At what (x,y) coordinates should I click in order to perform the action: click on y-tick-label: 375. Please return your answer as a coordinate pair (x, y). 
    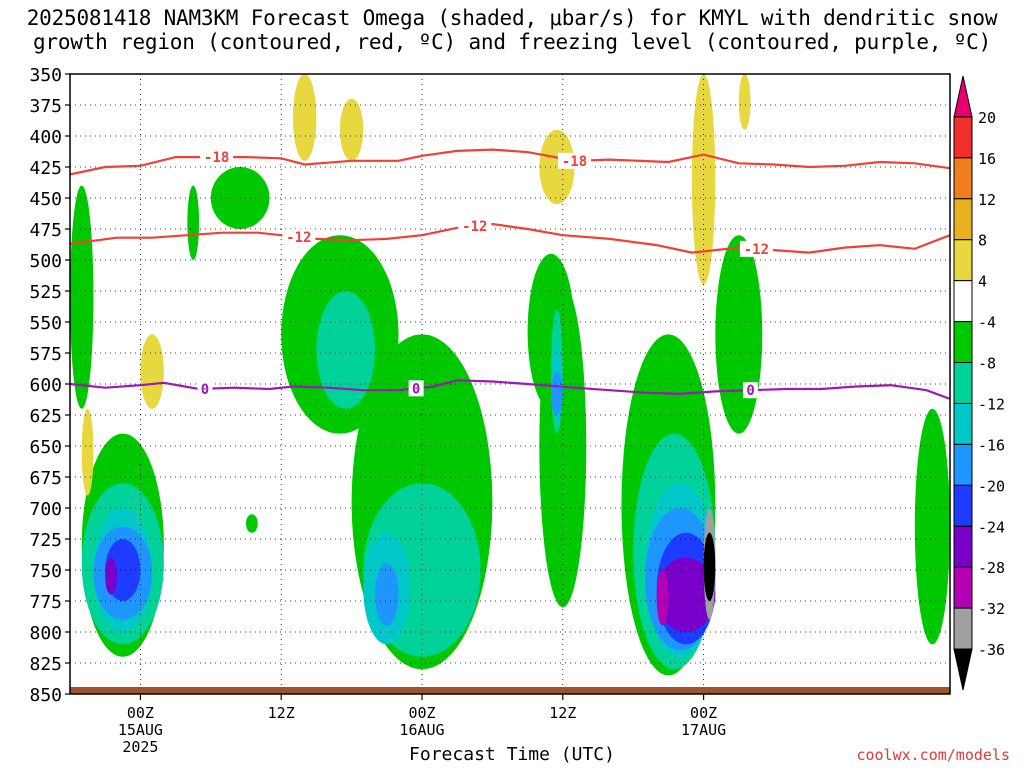
    Looking at the image, I should click on (45, 106).